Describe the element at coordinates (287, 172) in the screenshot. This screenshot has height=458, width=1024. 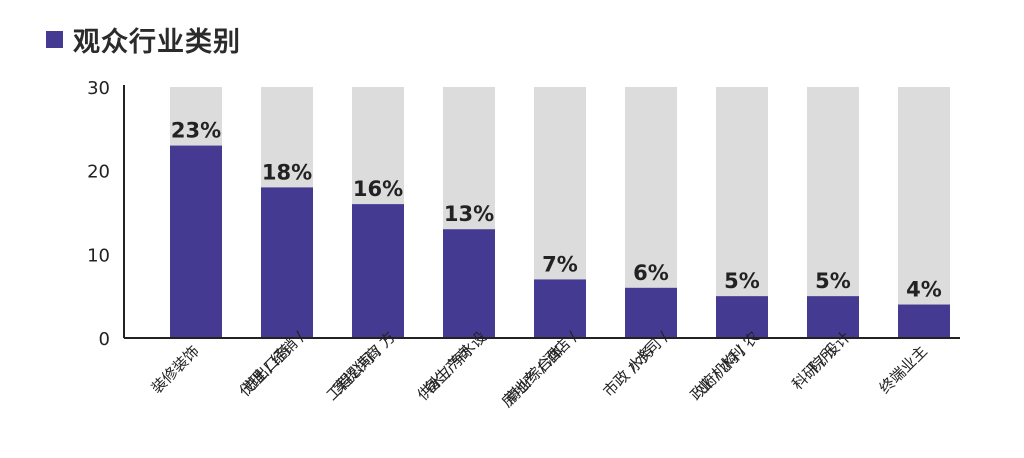
I see `data-label: 18%` at that location.